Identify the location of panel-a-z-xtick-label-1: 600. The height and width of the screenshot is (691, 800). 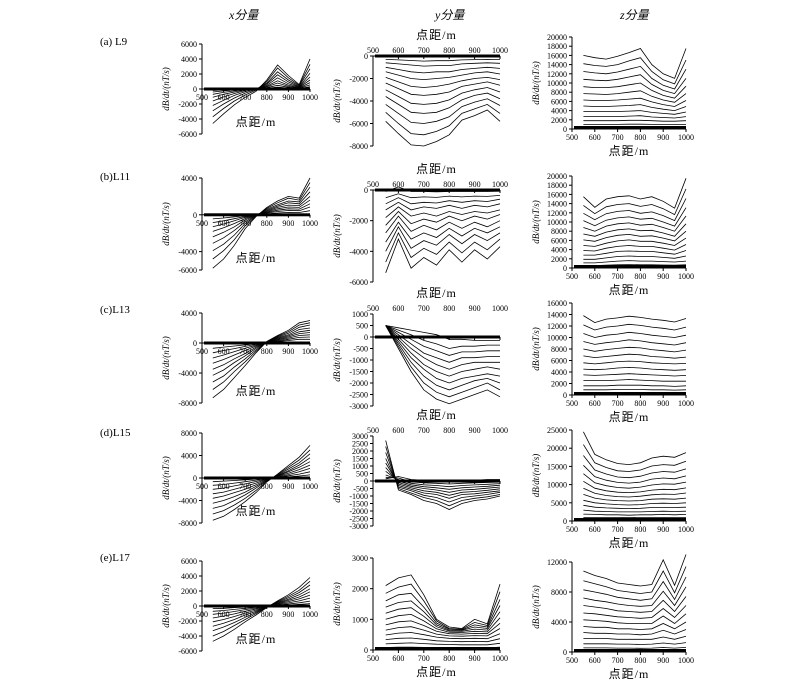
(595, 137).